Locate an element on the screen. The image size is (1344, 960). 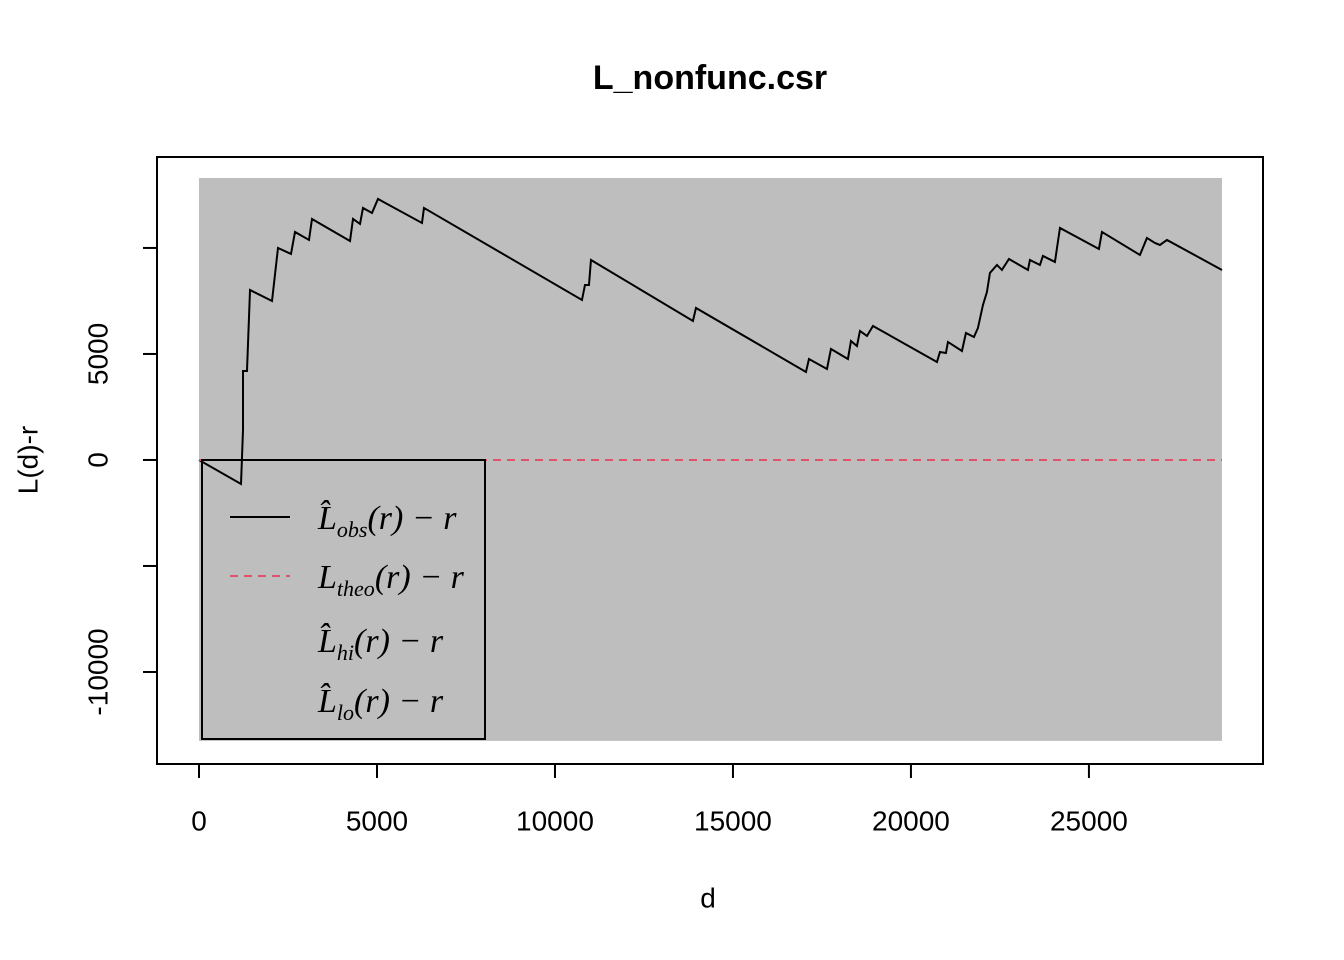
y-axis-label: L(d)-r is located at coordinates (27, 460).